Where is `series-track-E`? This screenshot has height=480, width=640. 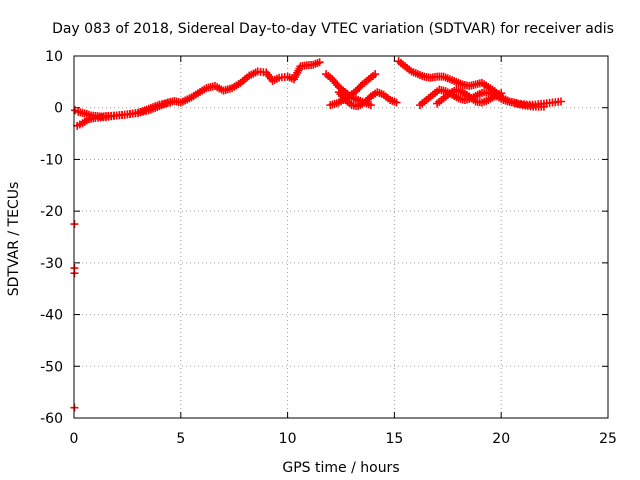
series-track-E is located at coordinates (353, 90).